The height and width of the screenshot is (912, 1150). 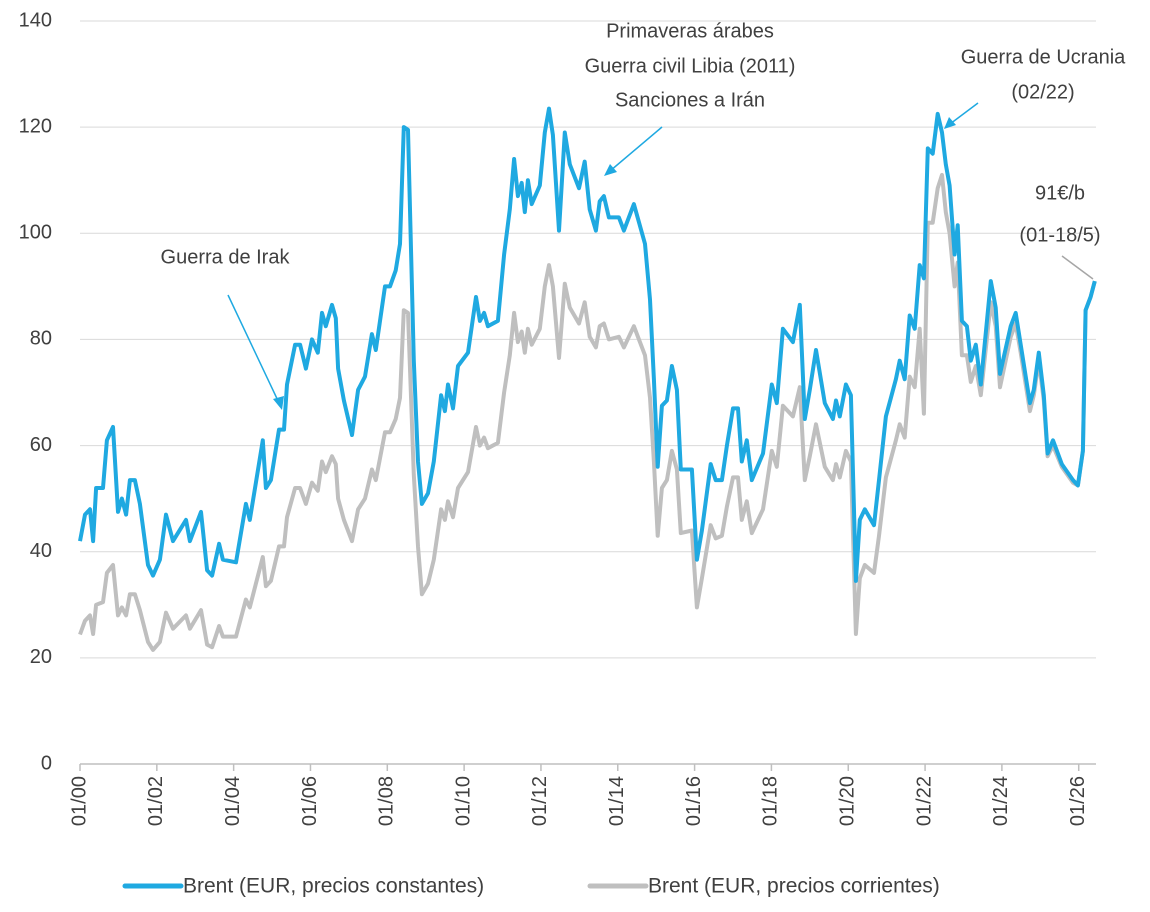 What do you see at coordinates (156, 801) in the screenshot?
I see `x-tick-label: 01/02` at bounding box center [156, 801].